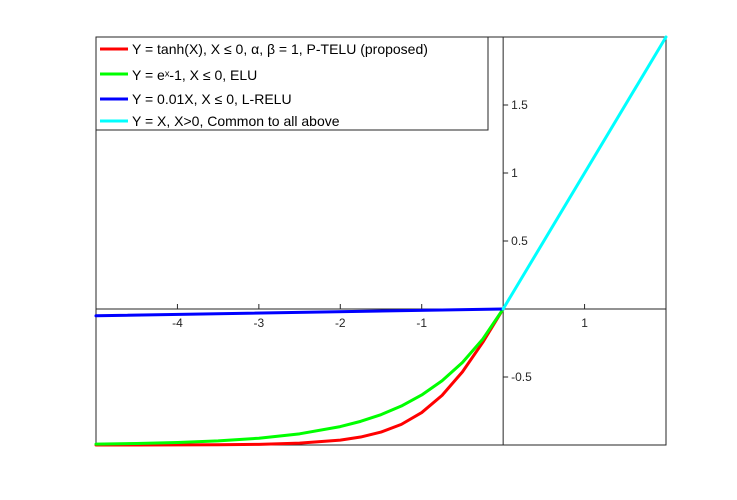 The width and height of the screenshot is (737, 500). I want to click on x-tick-label: -4, so click(177, 323).